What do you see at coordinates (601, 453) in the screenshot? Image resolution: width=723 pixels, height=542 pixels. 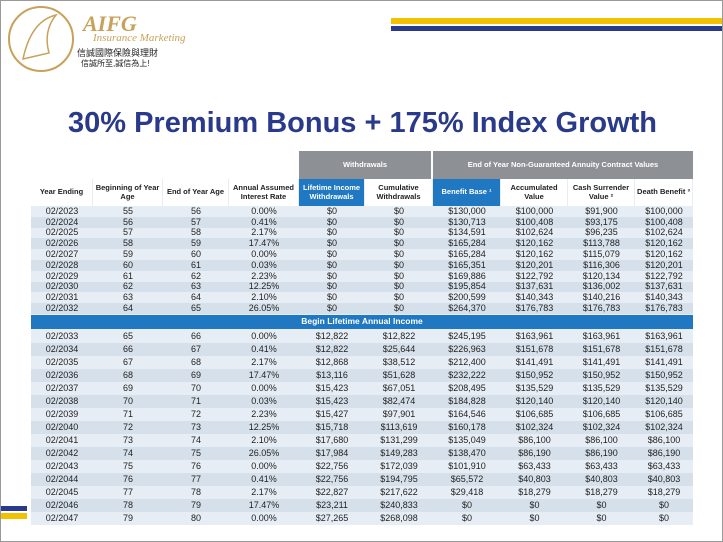 I see `cell: $86,190` at bounding box center [601, 453].